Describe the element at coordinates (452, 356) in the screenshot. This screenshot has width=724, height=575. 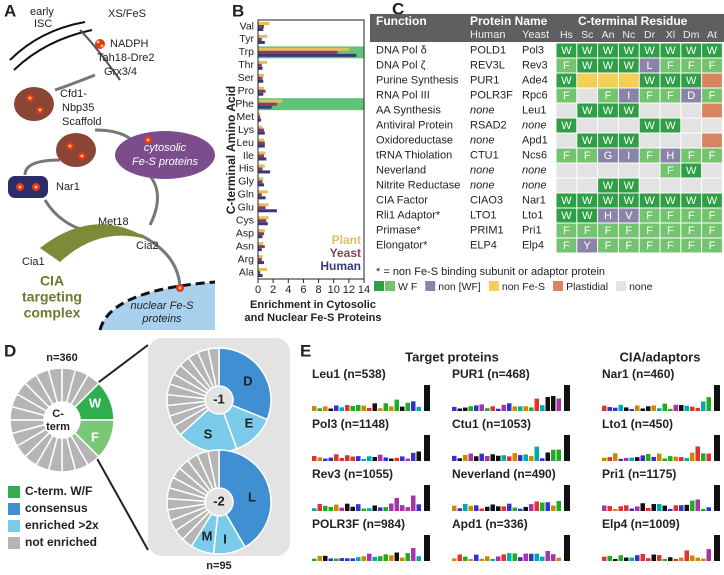
I see `column-header: Target proteins` at that location.